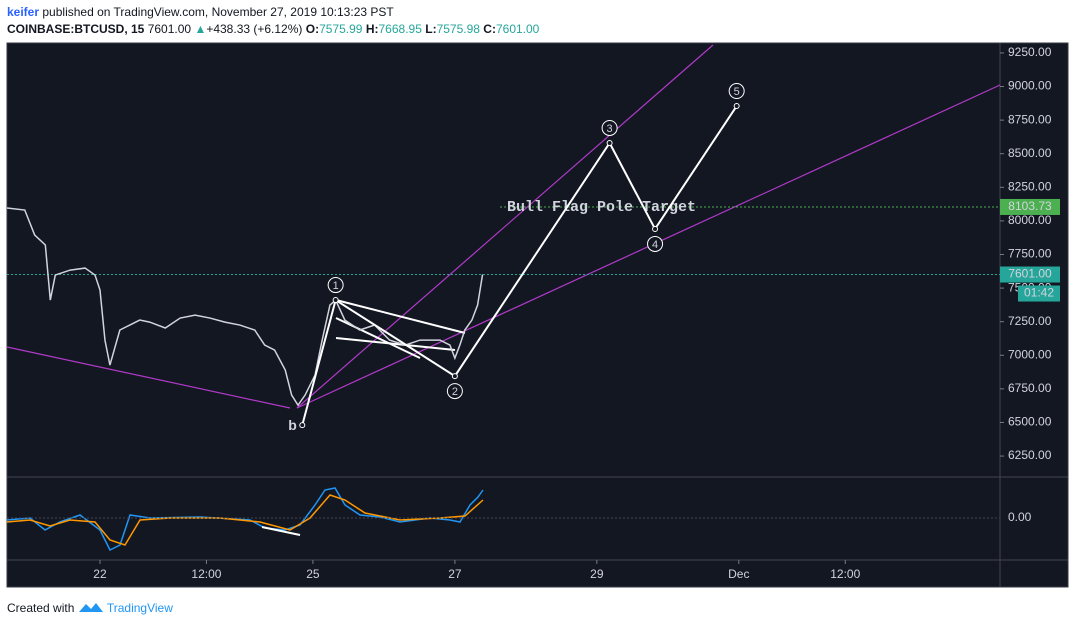 The width and height of the screenshot is (1073, 624). I want to click on change: +438.33 (+6.12%), so click(254, 29).